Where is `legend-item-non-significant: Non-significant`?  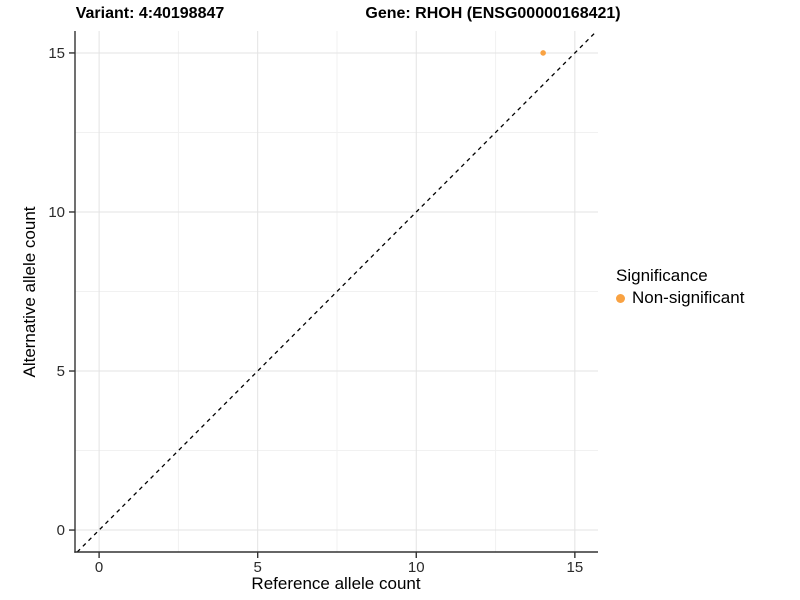 legend-item-non-significant: Non-significant is located at coordinates (680, 298).